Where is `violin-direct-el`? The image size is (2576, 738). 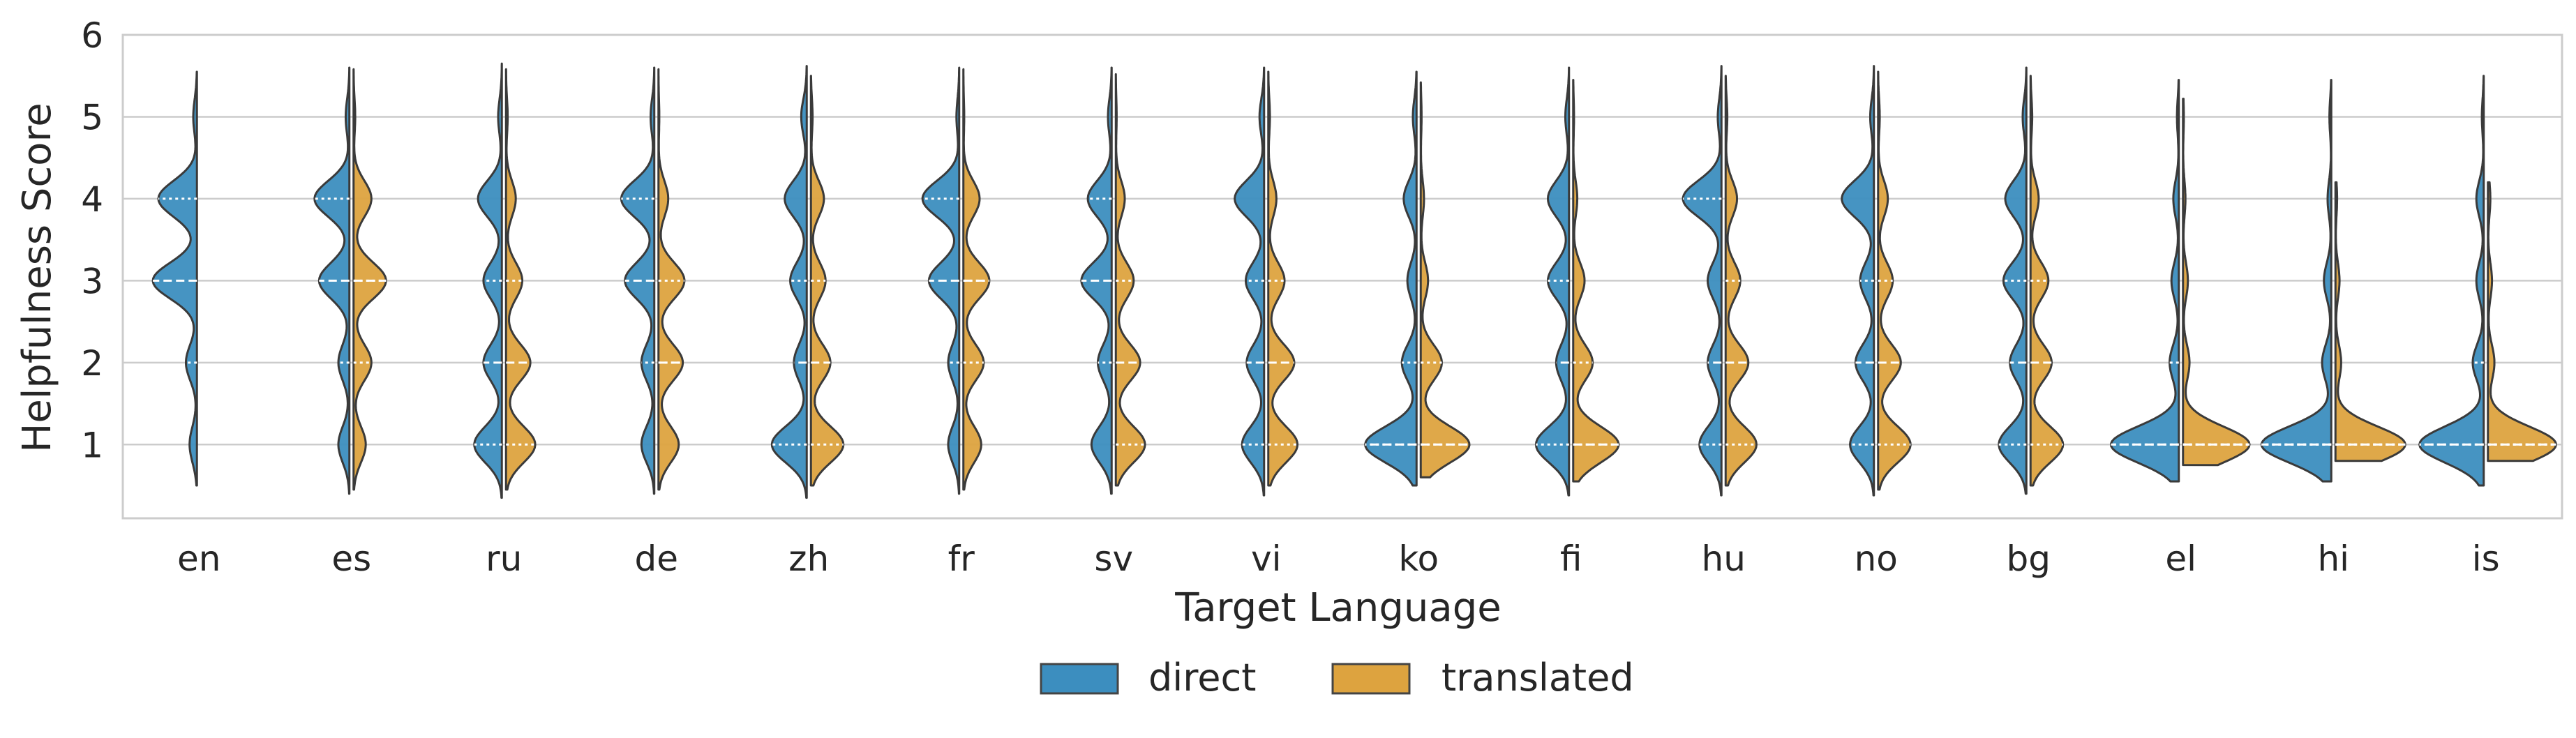 violin-direct-el is located at coordinates (2145, 281).